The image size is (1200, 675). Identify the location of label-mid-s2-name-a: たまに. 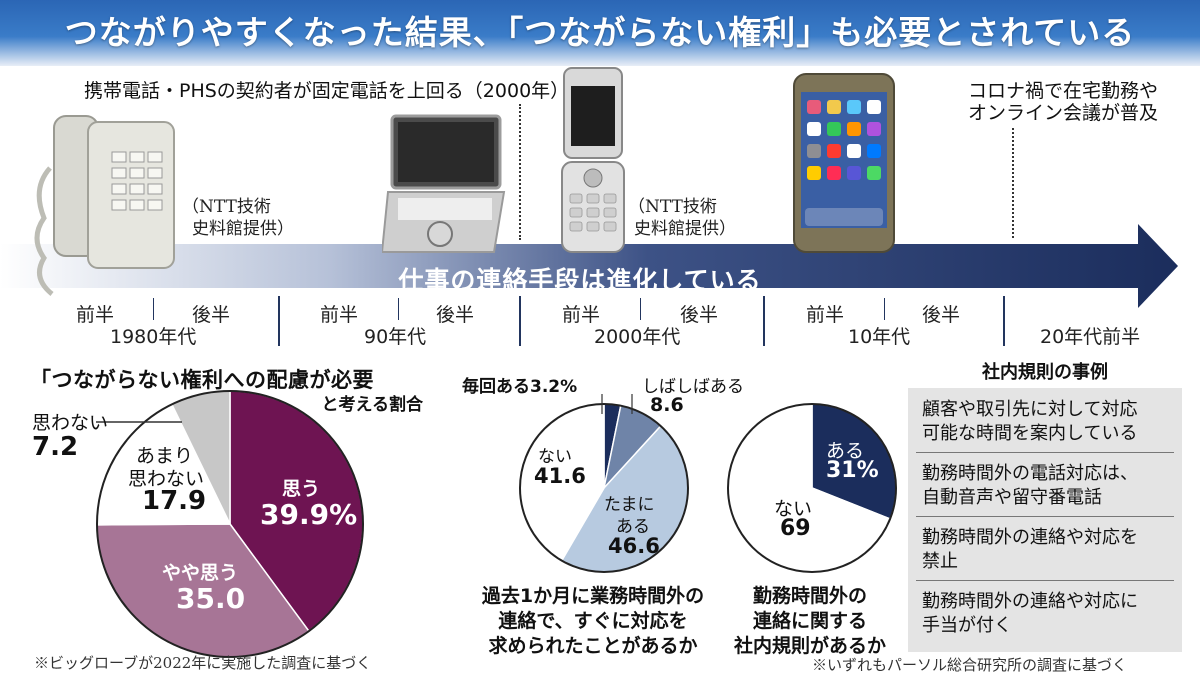
(629, 505).